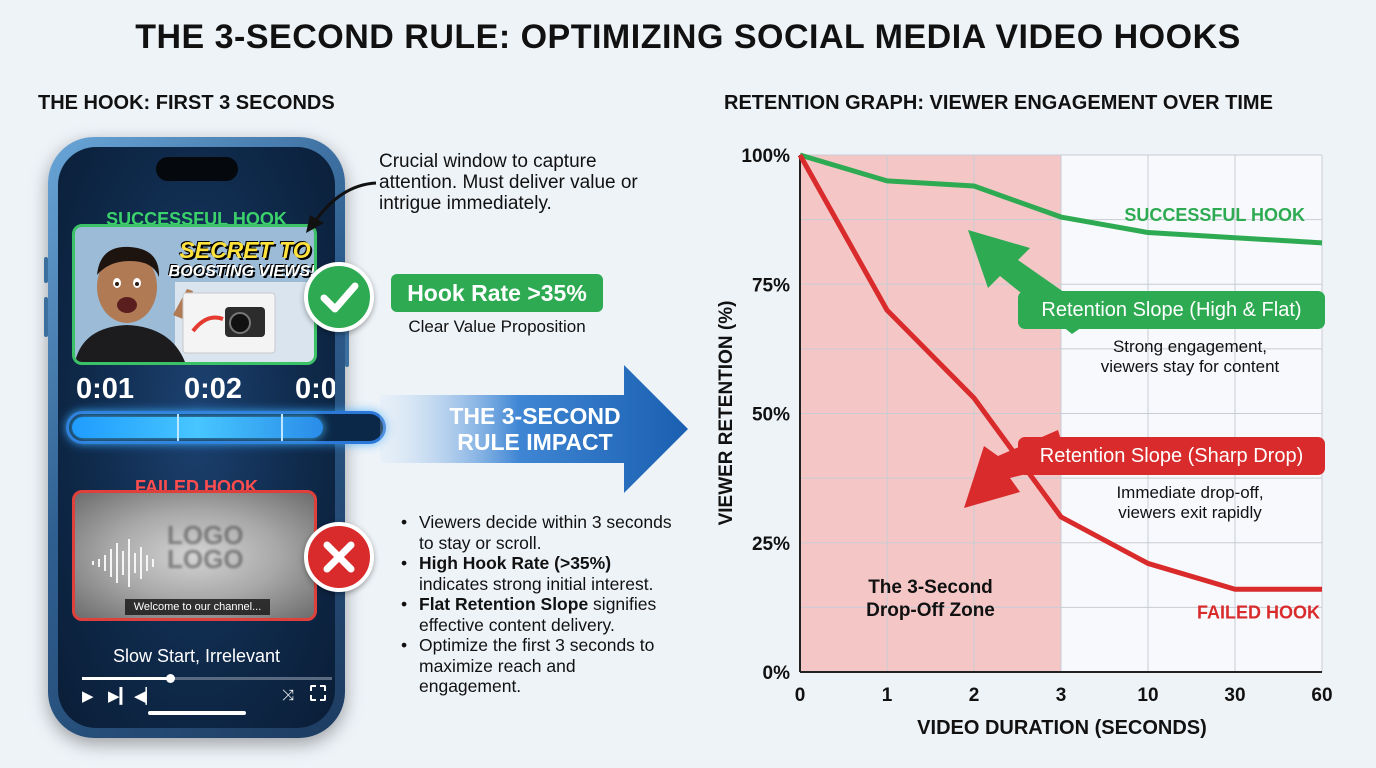  Describe the element at coordinates (197, 169) in the screenshot. I see `phone-notch` at that location.